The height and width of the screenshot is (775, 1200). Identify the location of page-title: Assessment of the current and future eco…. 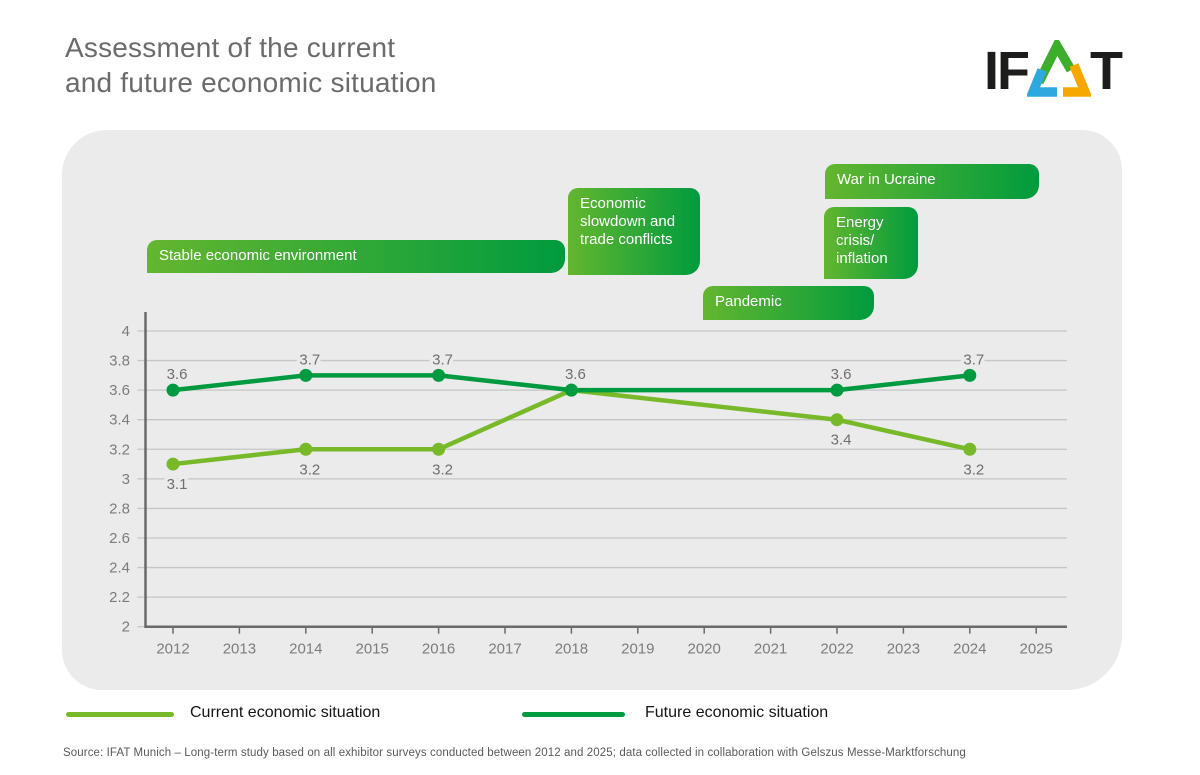
(251, 65).